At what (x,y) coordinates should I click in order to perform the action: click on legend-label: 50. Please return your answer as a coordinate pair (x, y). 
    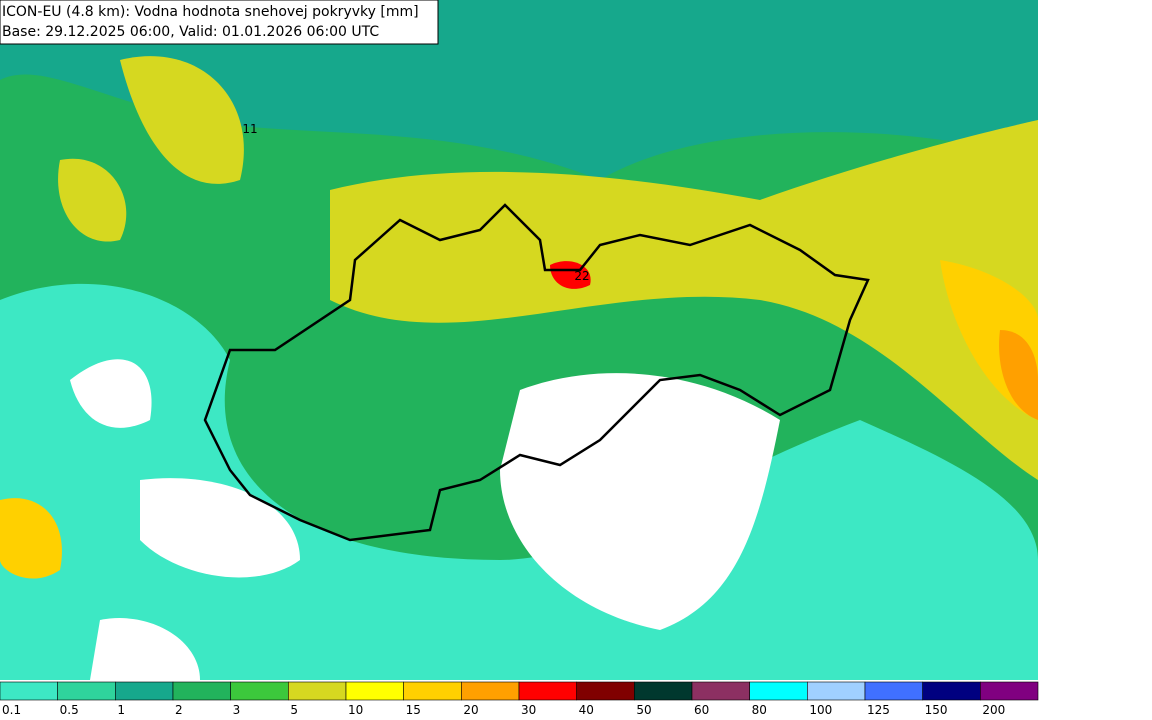
    Looking at the image, I should click on (643, 710).